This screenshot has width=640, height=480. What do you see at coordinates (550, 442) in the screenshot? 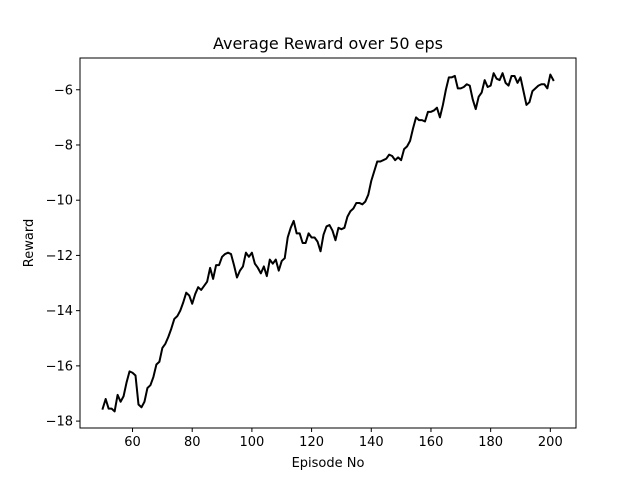
I see `x-tick-label: 200` at bounding box center [550, 442].